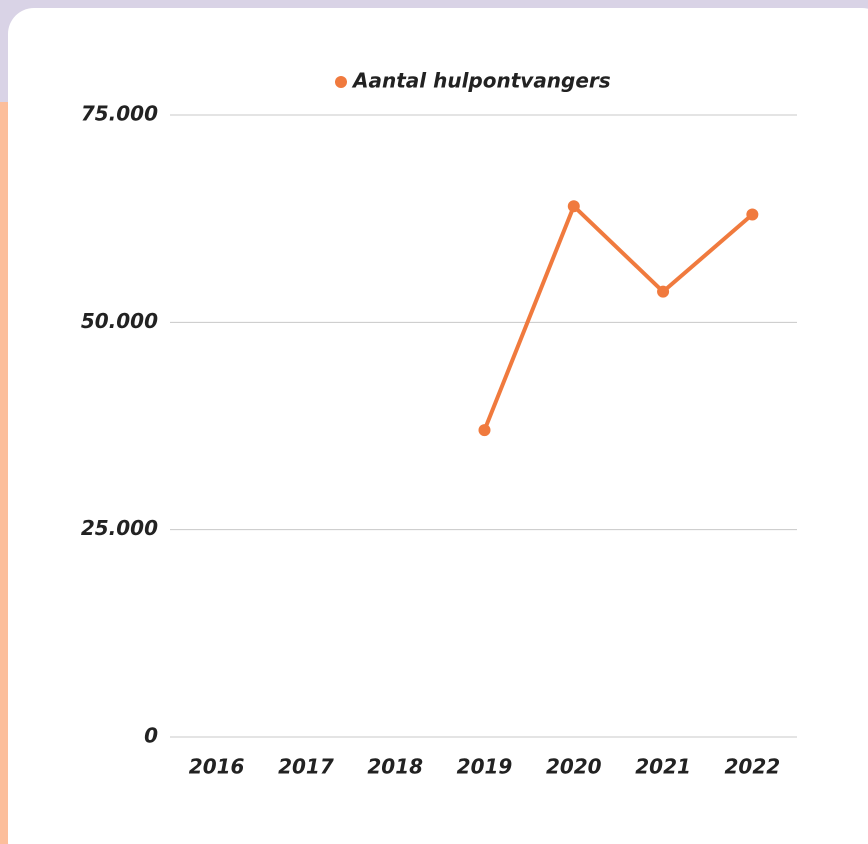 This screenshot has height=844, width=868. Describe the element at coordinates (395, 767) in the screenshot. I see `x-tick-label: 2018` at that location.